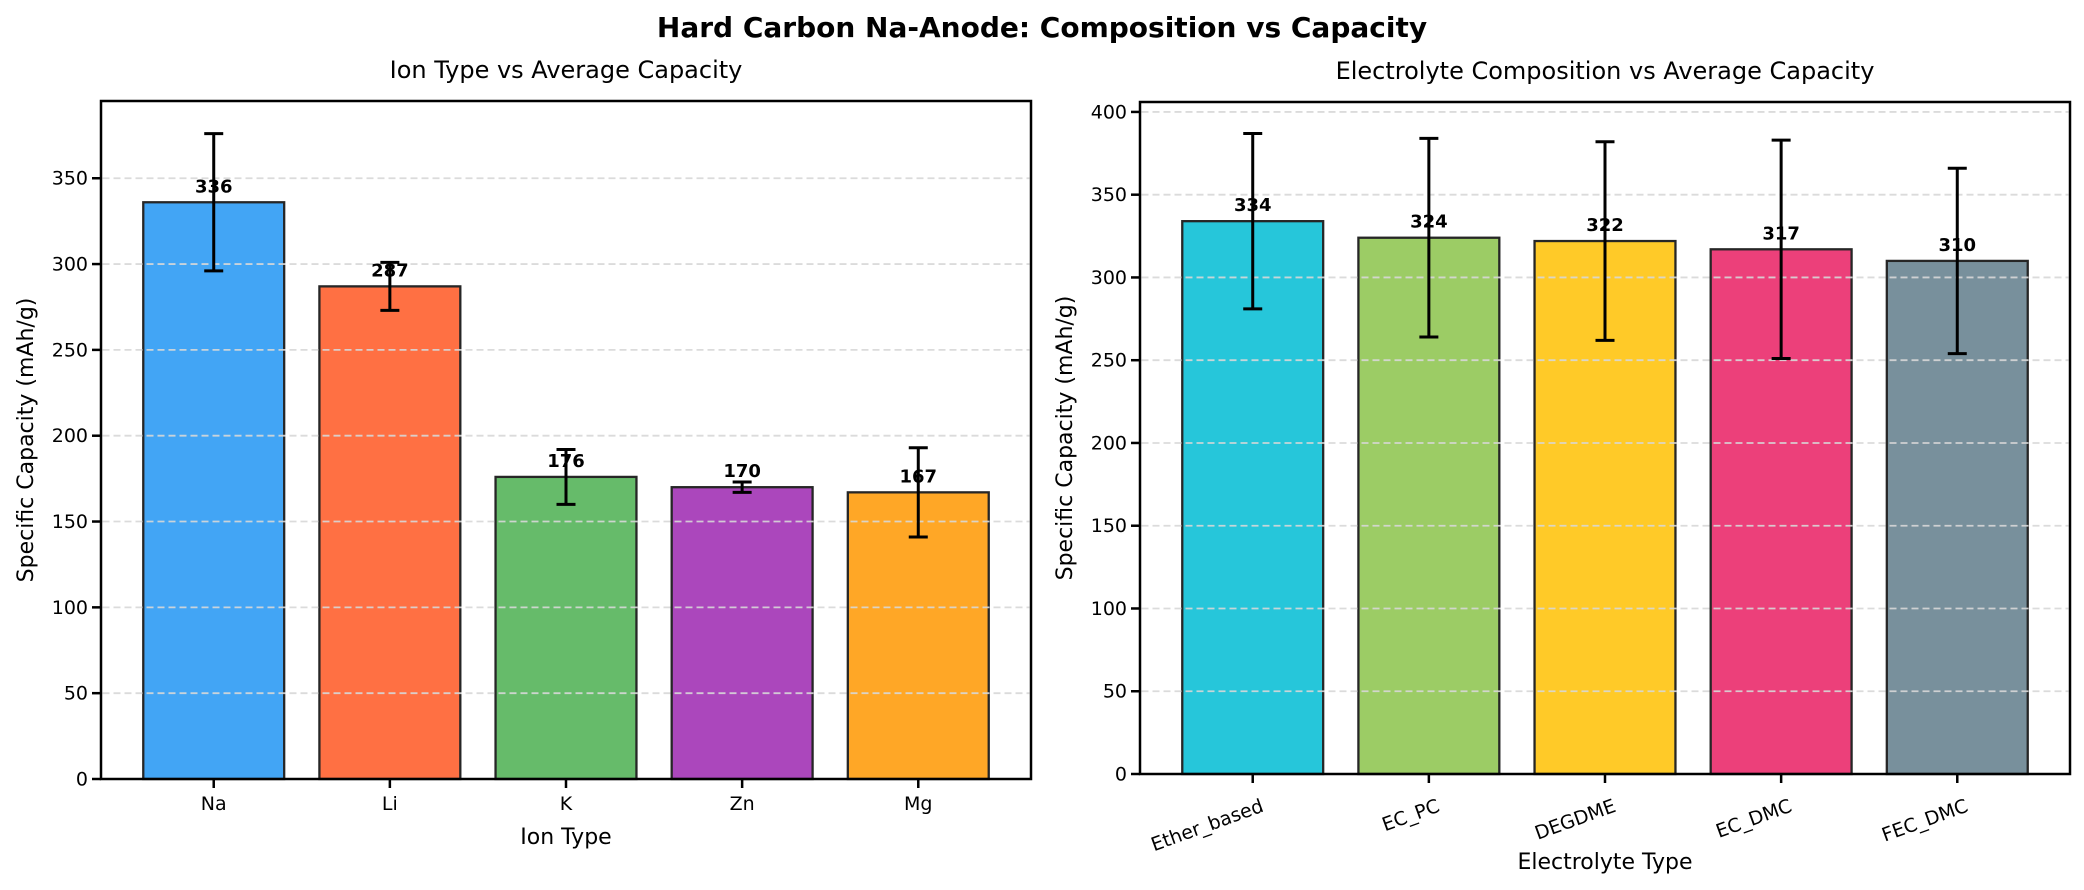  Describe the element at coordinates (1429, 222) in the screenshot. I see `bar-value-label: 324` at that location.